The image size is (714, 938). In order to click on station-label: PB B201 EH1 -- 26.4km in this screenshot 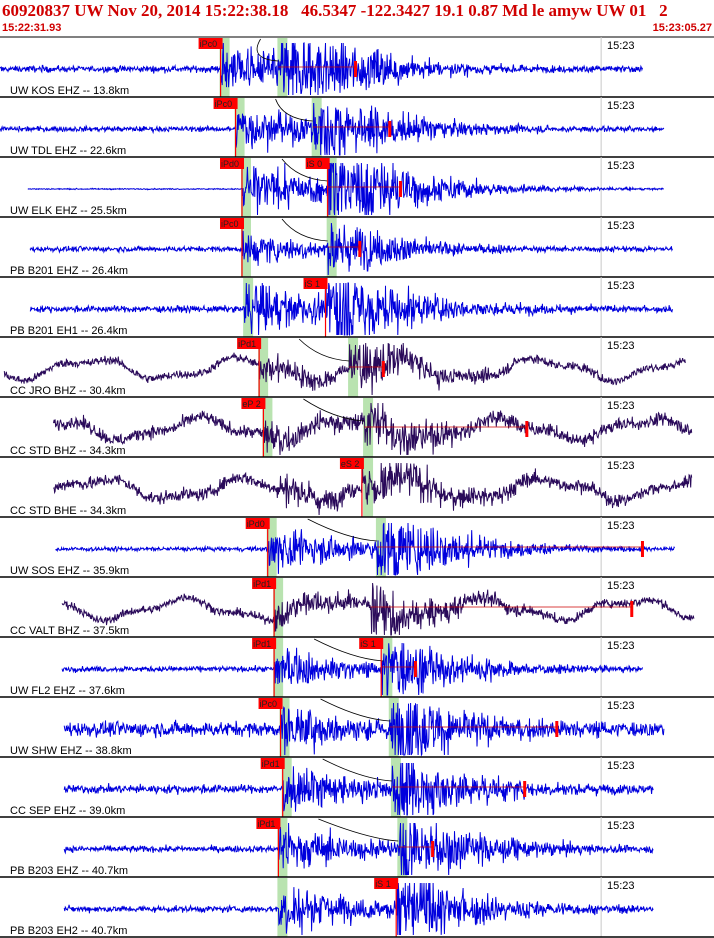, I will do `click(68, 331)`.